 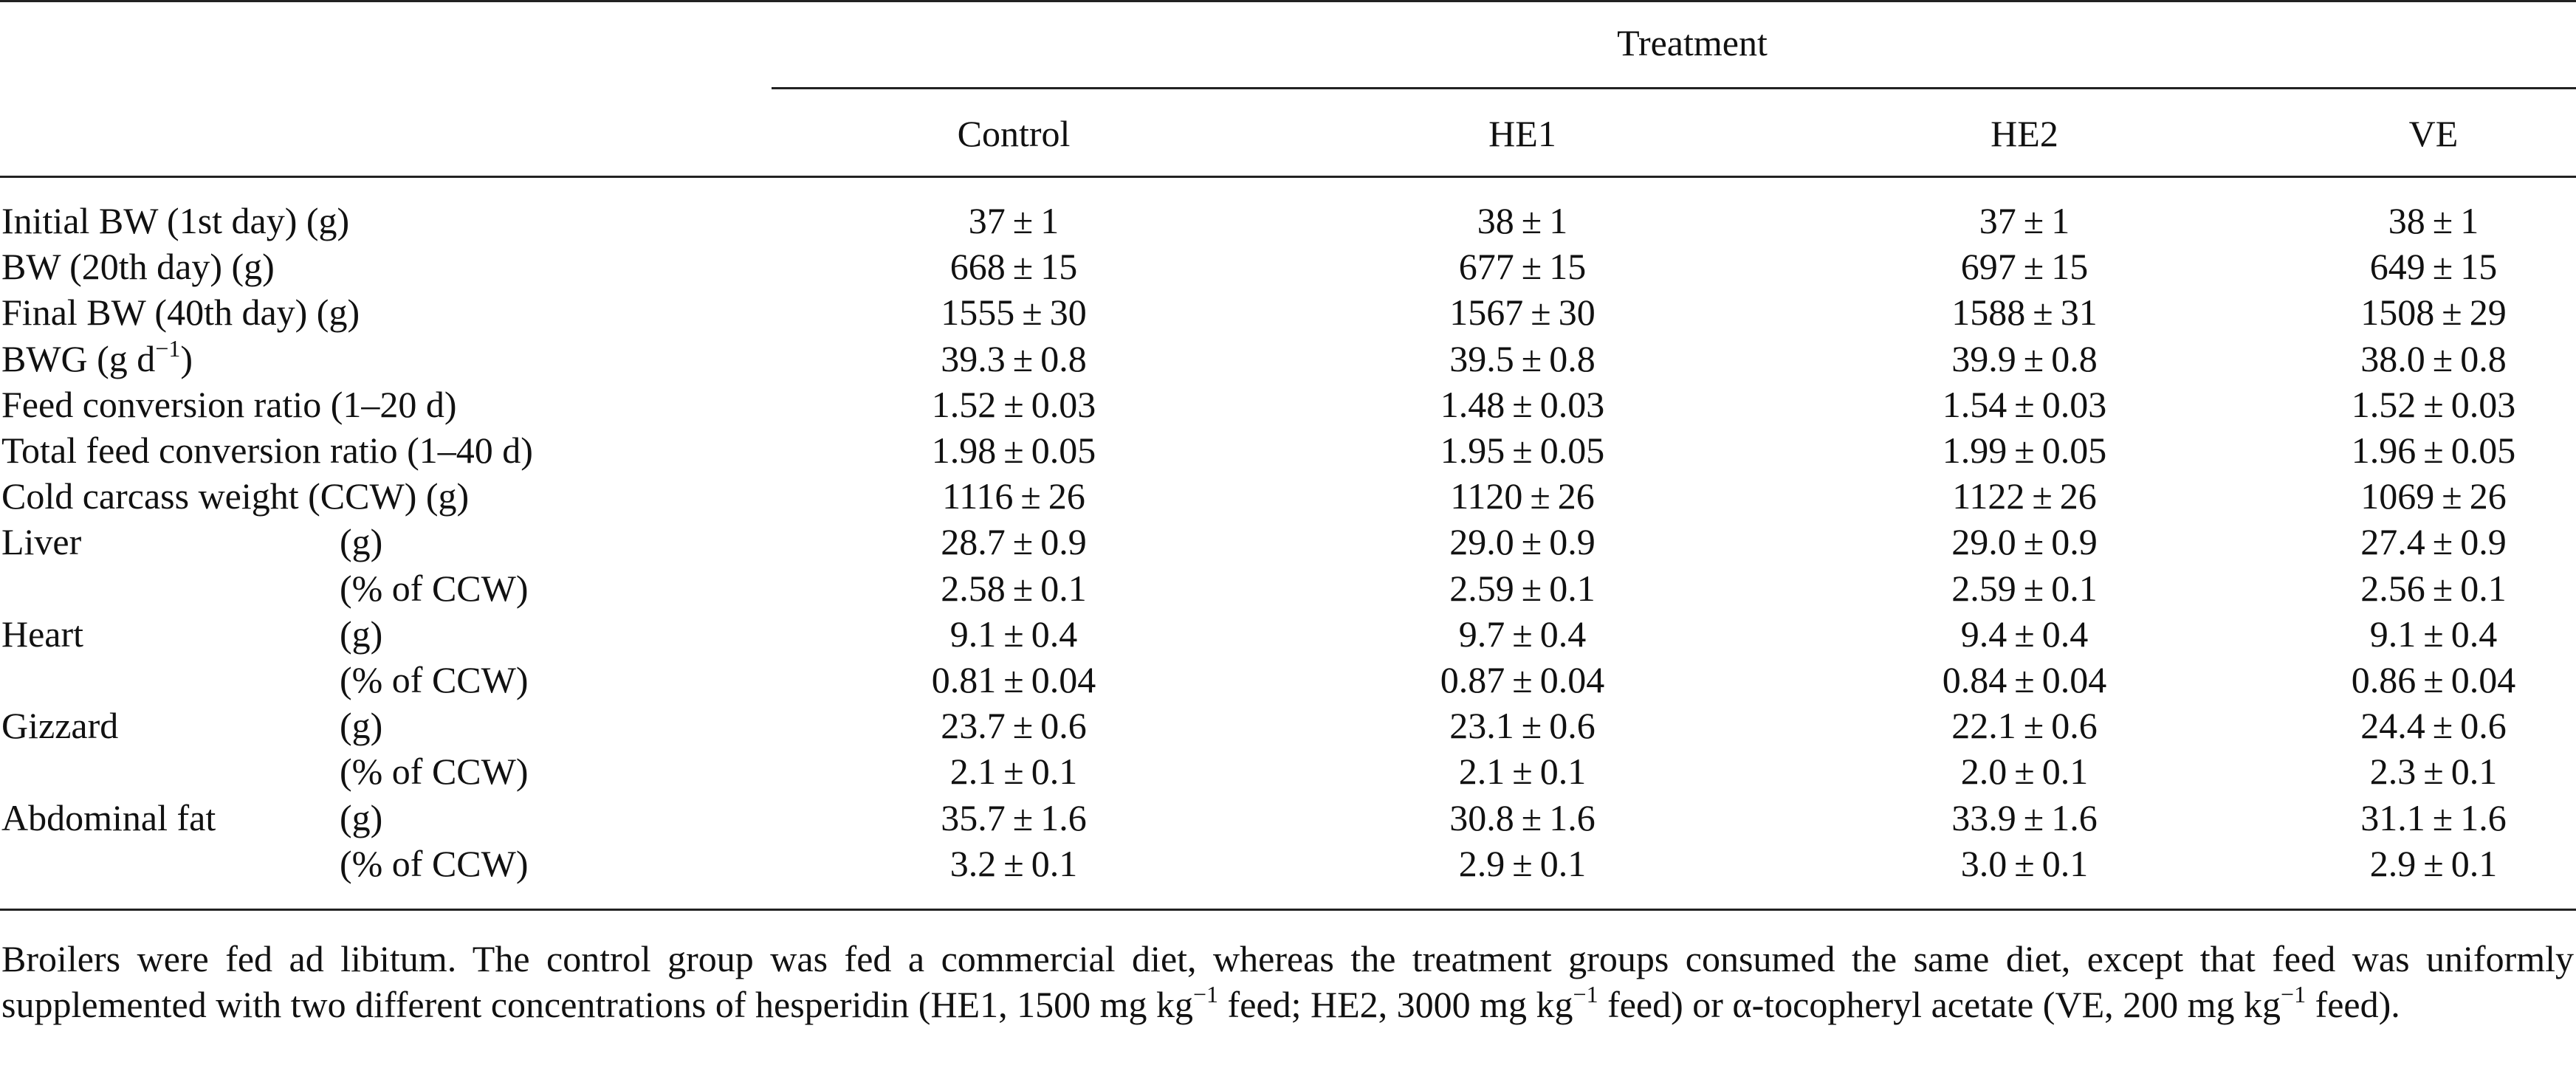 I want to click on row-label-text: Total feed conversion ratio (1–40 d), so click(x=267, y=450).